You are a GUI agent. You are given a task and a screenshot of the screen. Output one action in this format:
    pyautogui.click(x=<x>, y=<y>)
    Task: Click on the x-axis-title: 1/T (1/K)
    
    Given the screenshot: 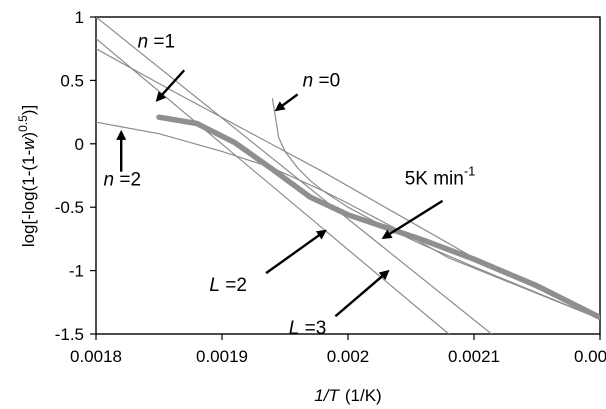 What is the action you would take?
    pyautogui.click(x=347, y=395)
    